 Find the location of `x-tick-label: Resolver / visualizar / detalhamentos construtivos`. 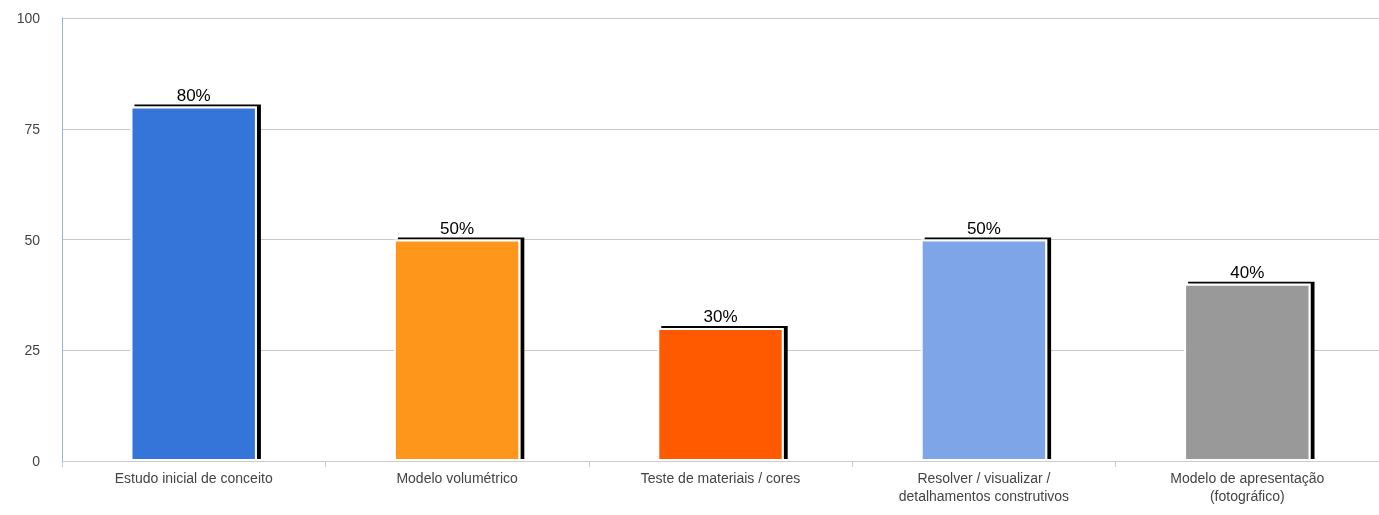

x-tick-label: Resolver / visualizar / detalhamentos construtivos is located at coordinates (984, 487).